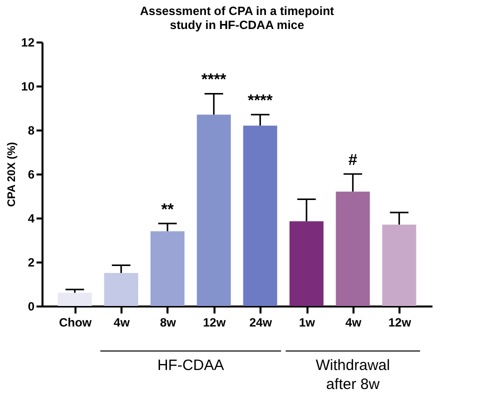 The width and height of the screenshot is (485, 418). I want to click on y-tick-label: 10, so click(28, 87).